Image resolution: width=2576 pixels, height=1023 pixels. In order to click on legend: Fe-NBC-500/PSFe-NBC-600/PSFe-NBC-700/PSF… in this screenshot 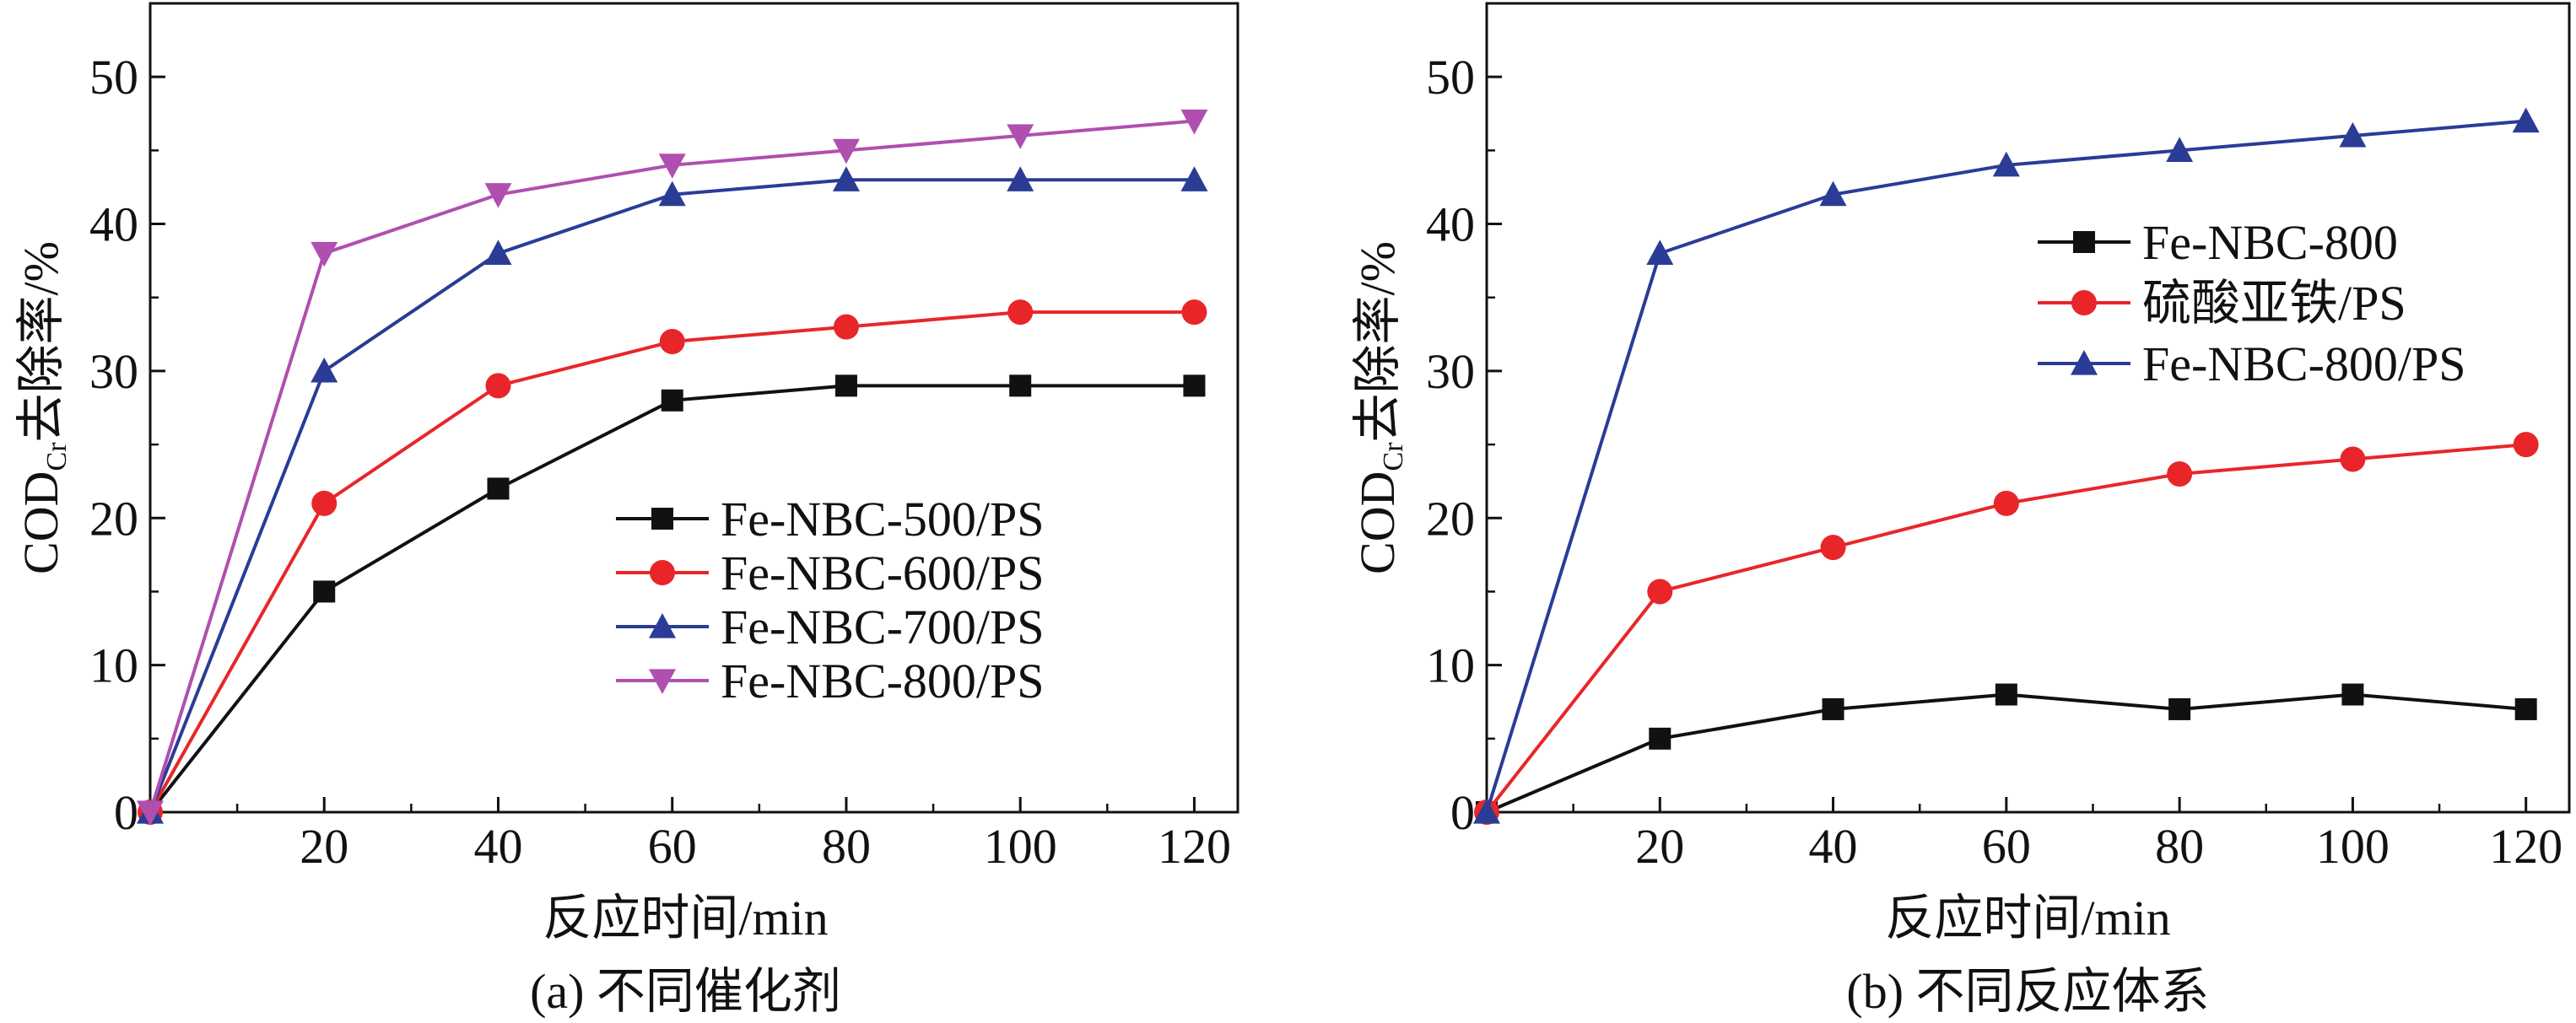, I will do `click(830, 600)`.